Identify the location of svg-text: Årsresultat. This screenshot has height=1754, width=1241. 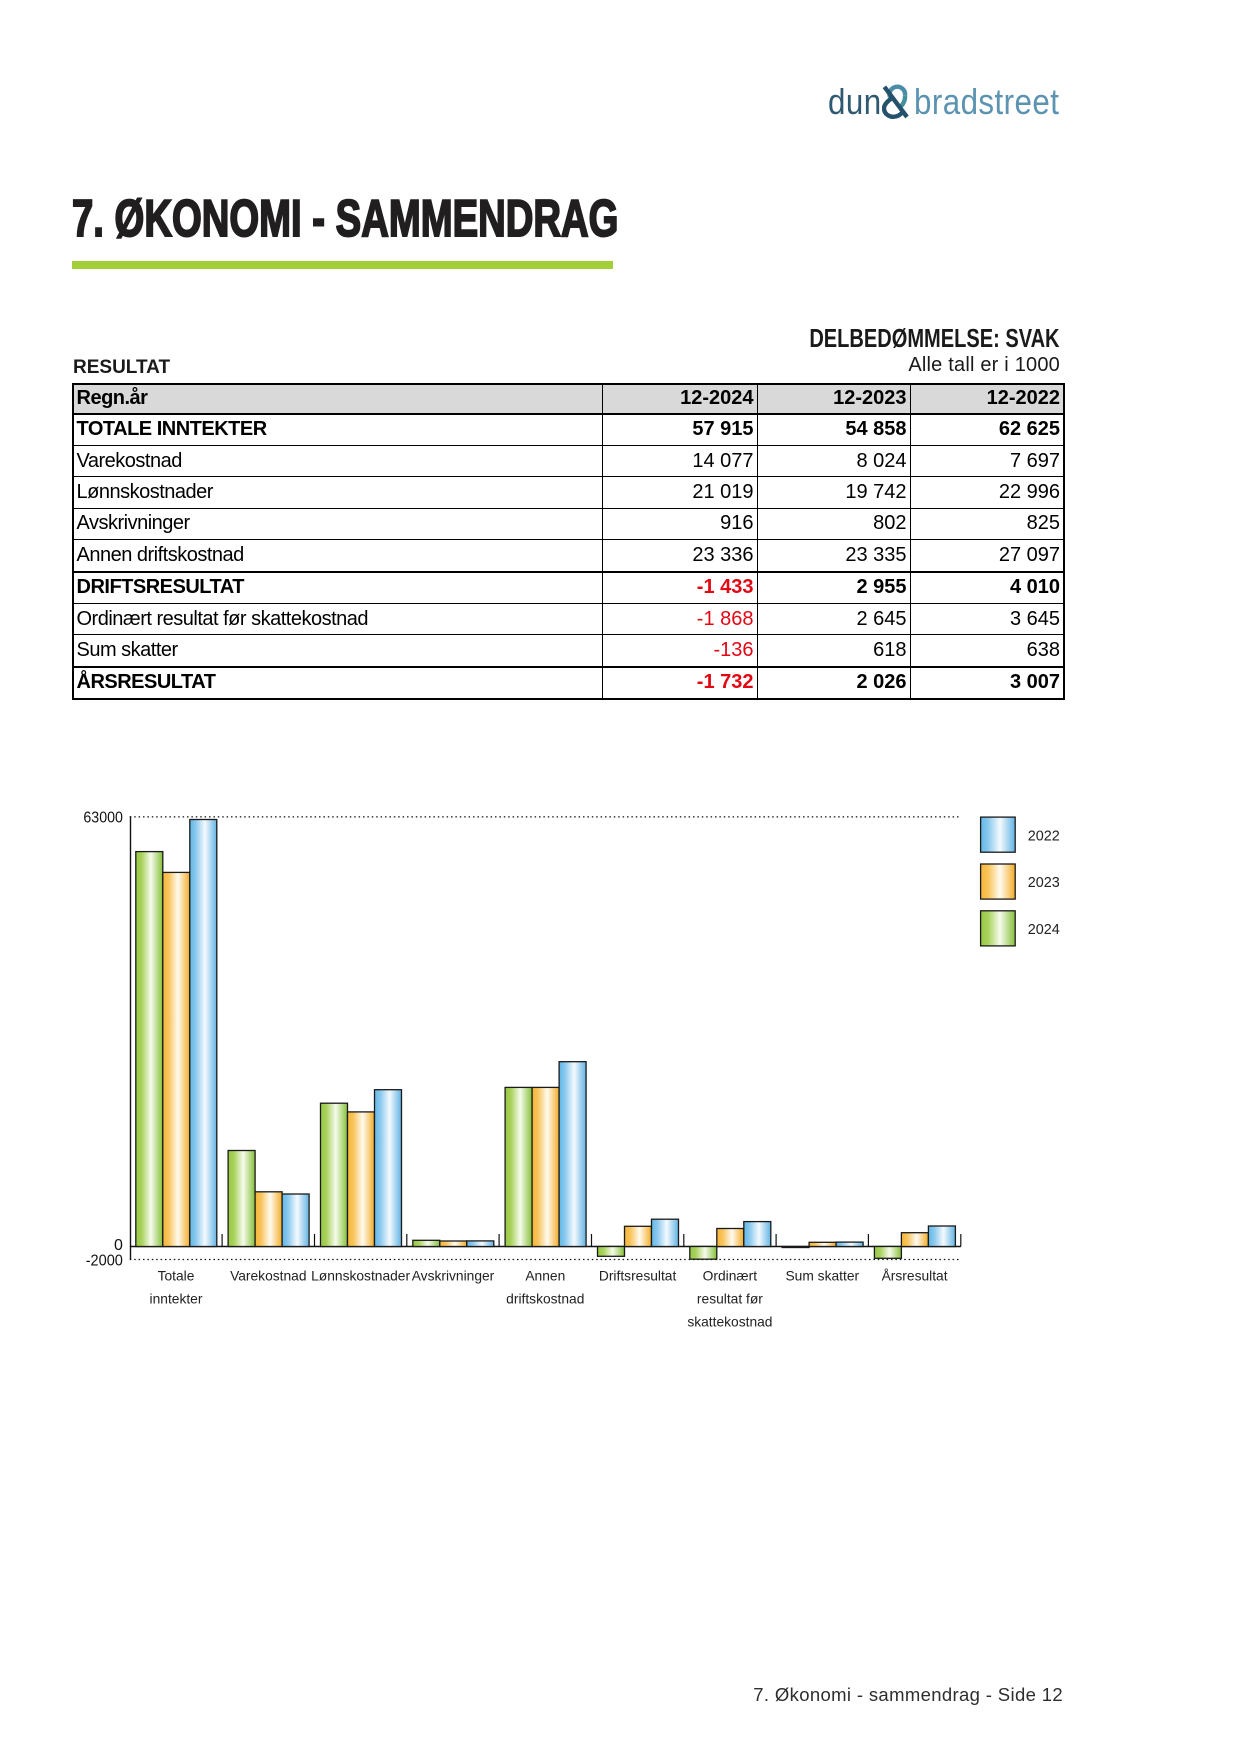
(915, 1276).